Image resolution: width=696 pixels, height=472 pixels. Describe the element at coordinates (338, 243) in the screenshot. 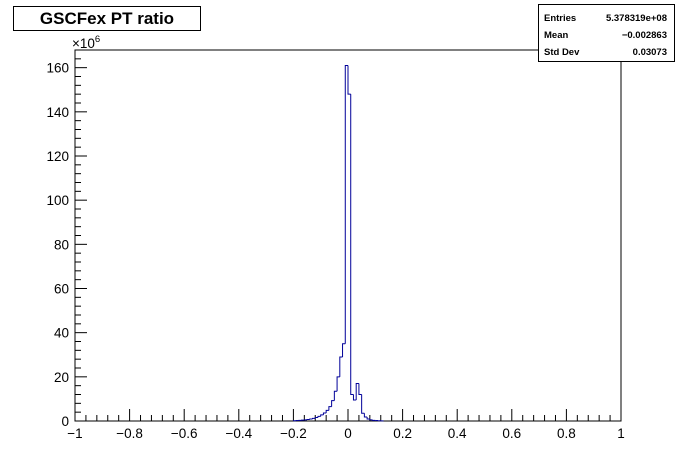

I see `histogram` at that location.